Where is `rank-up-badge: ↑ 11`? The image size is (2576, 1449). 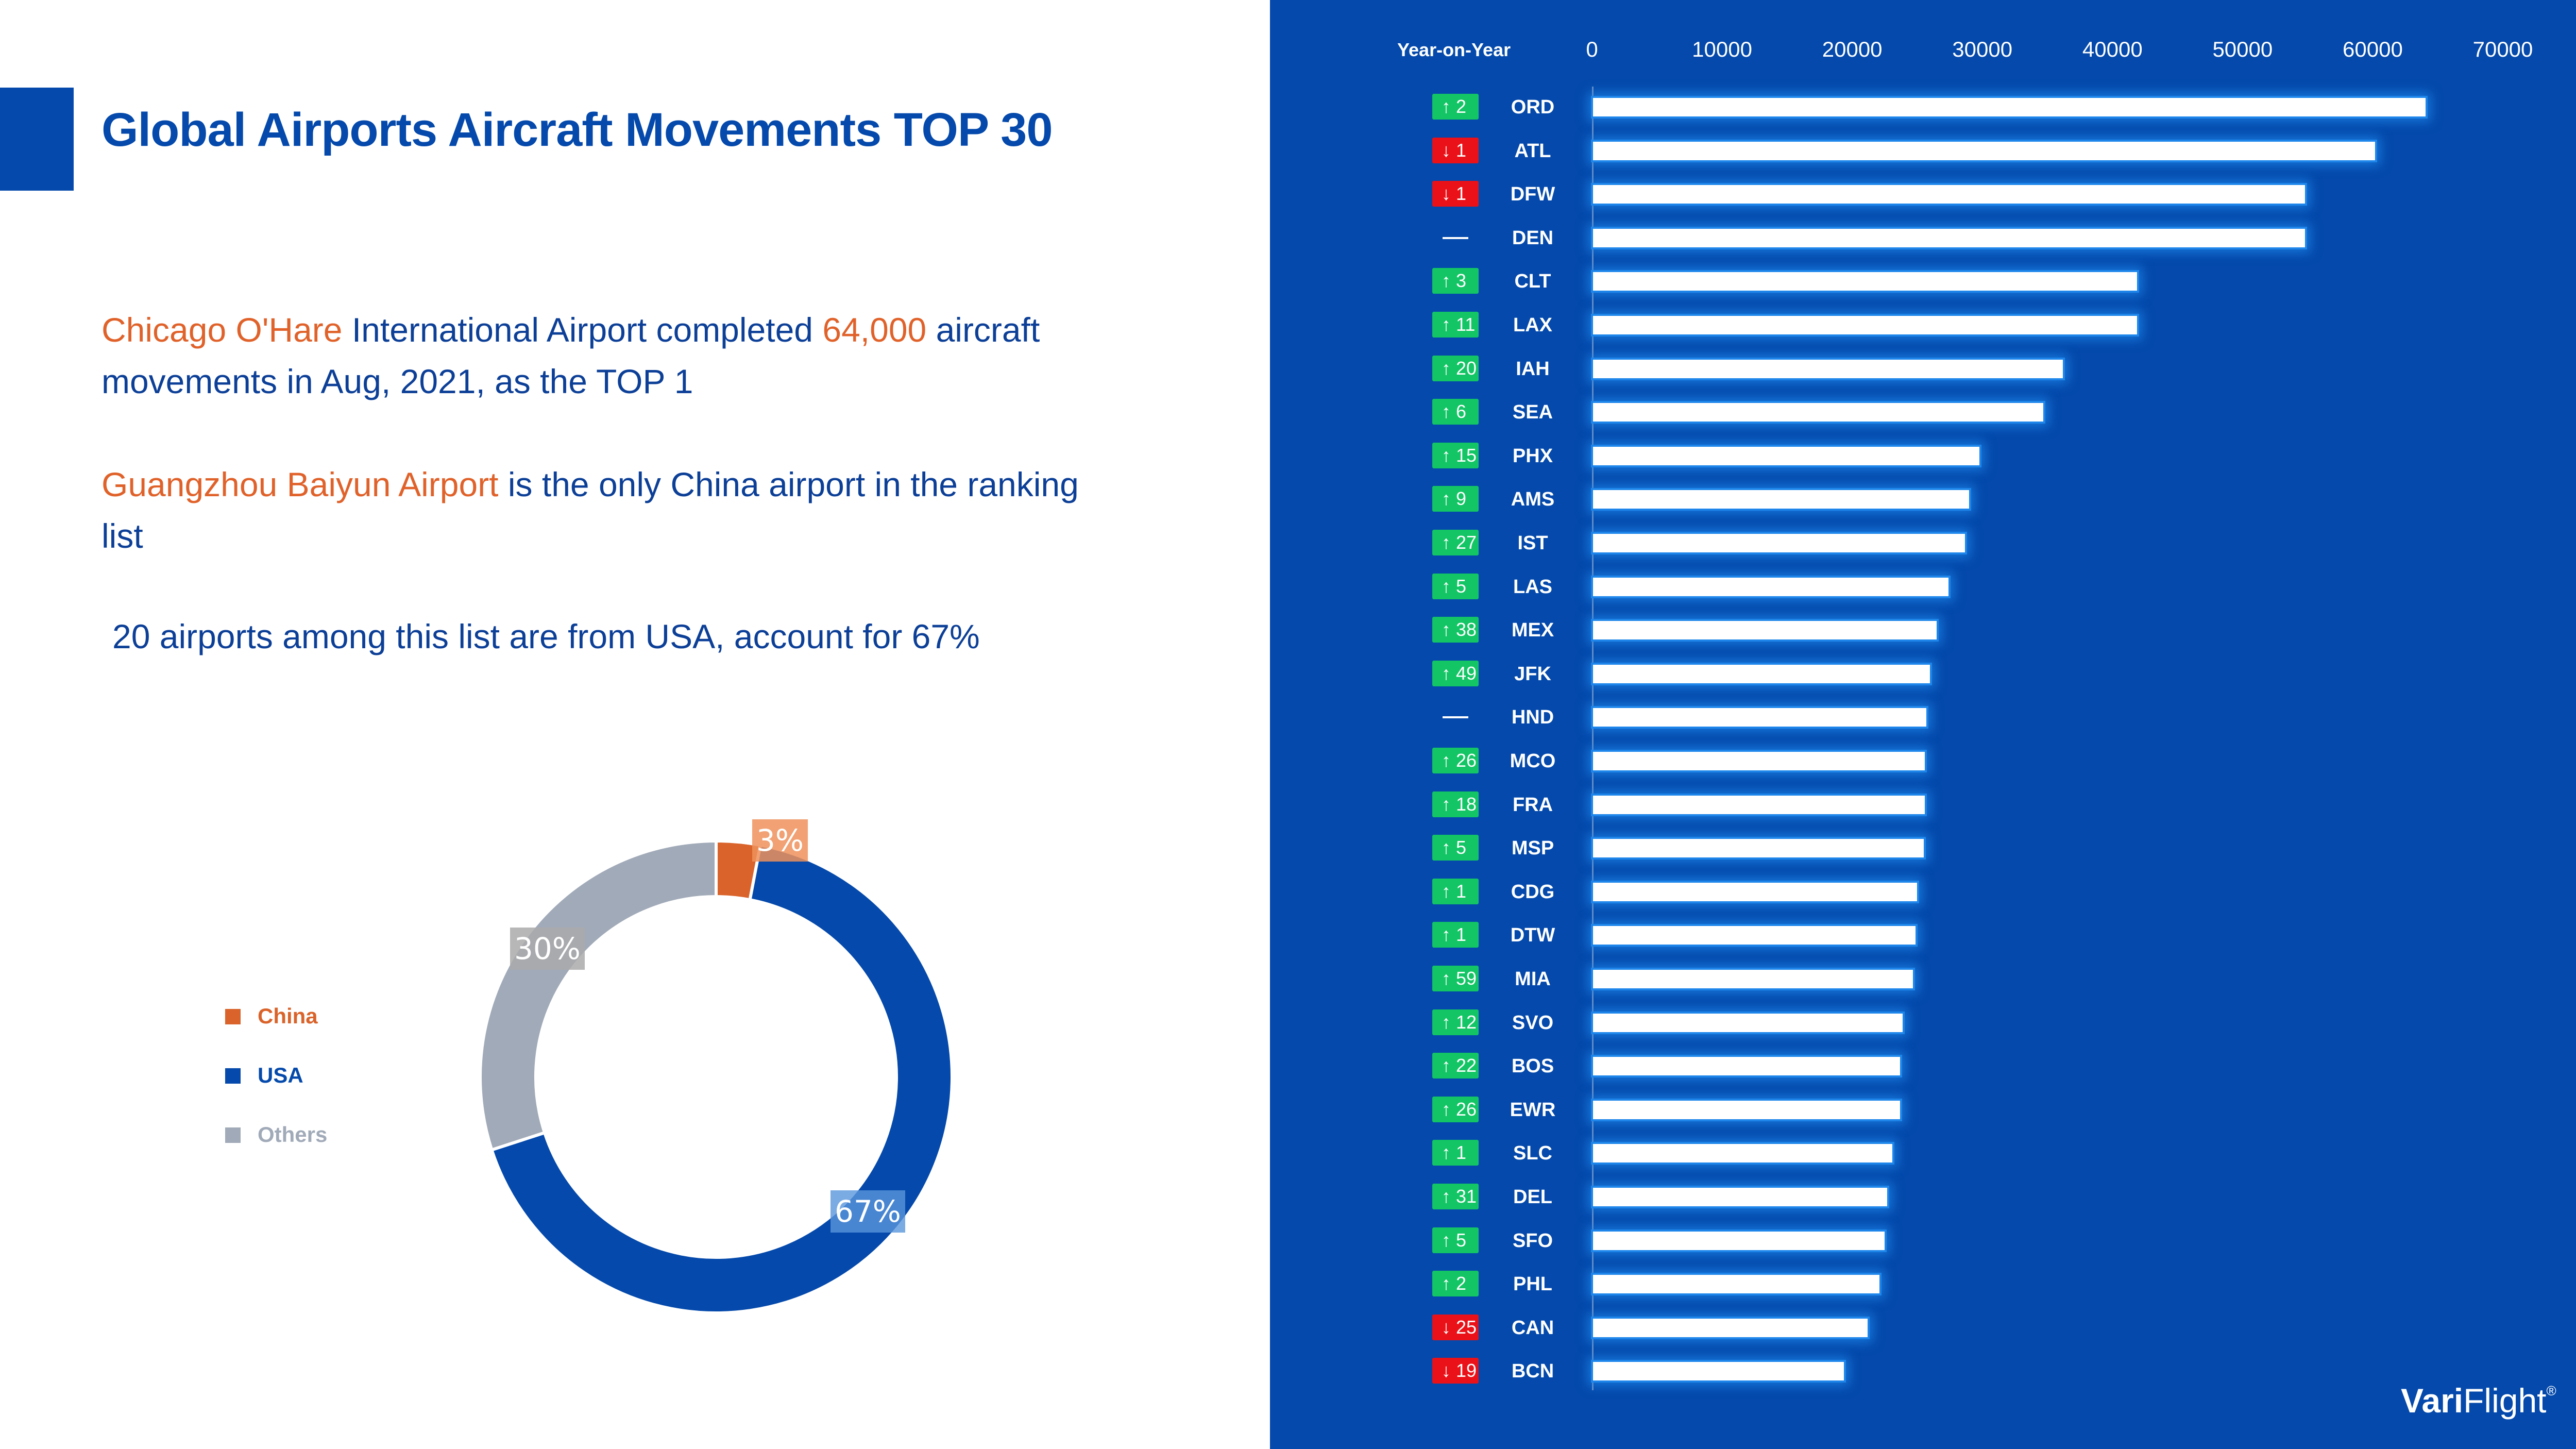
rank-up-badge: ↑ 11 is located at coordinates (1455, 325).